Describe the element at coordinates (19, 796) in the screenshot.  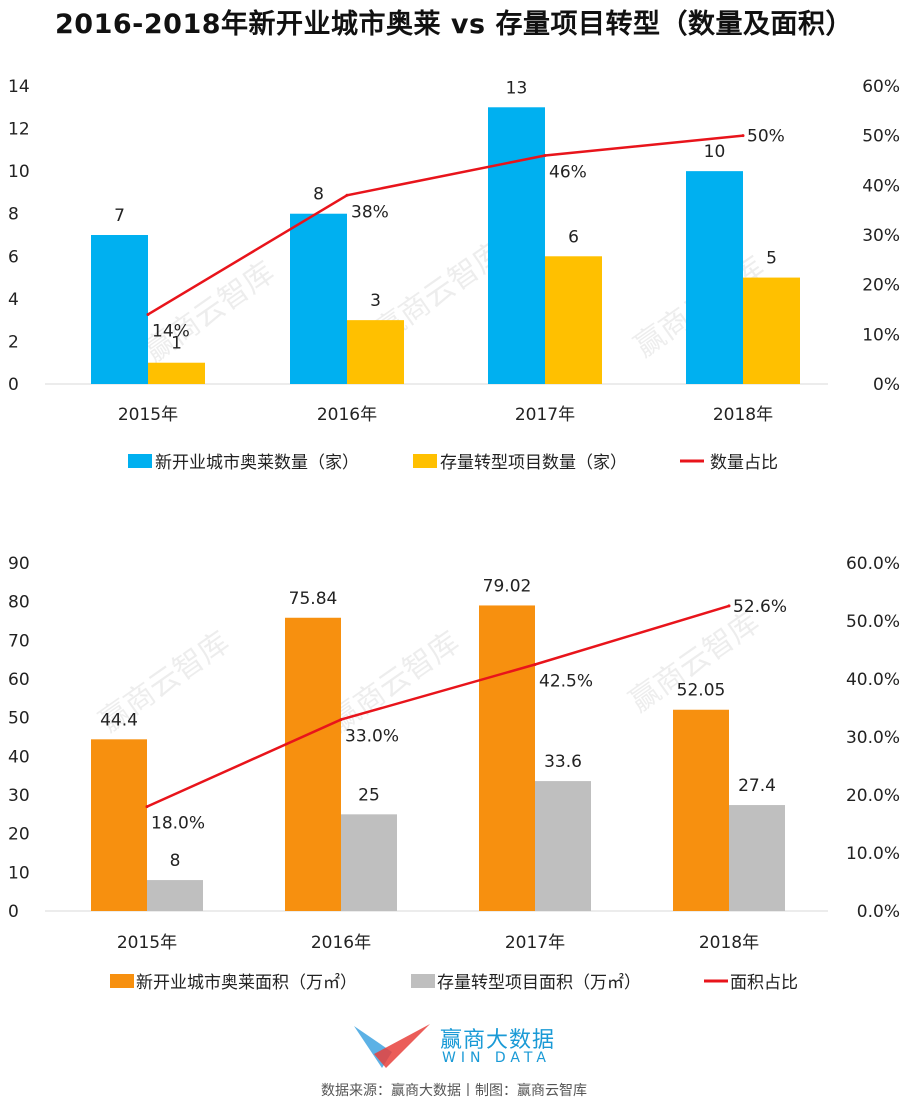
I see `y-tick-label: 30` at that location.